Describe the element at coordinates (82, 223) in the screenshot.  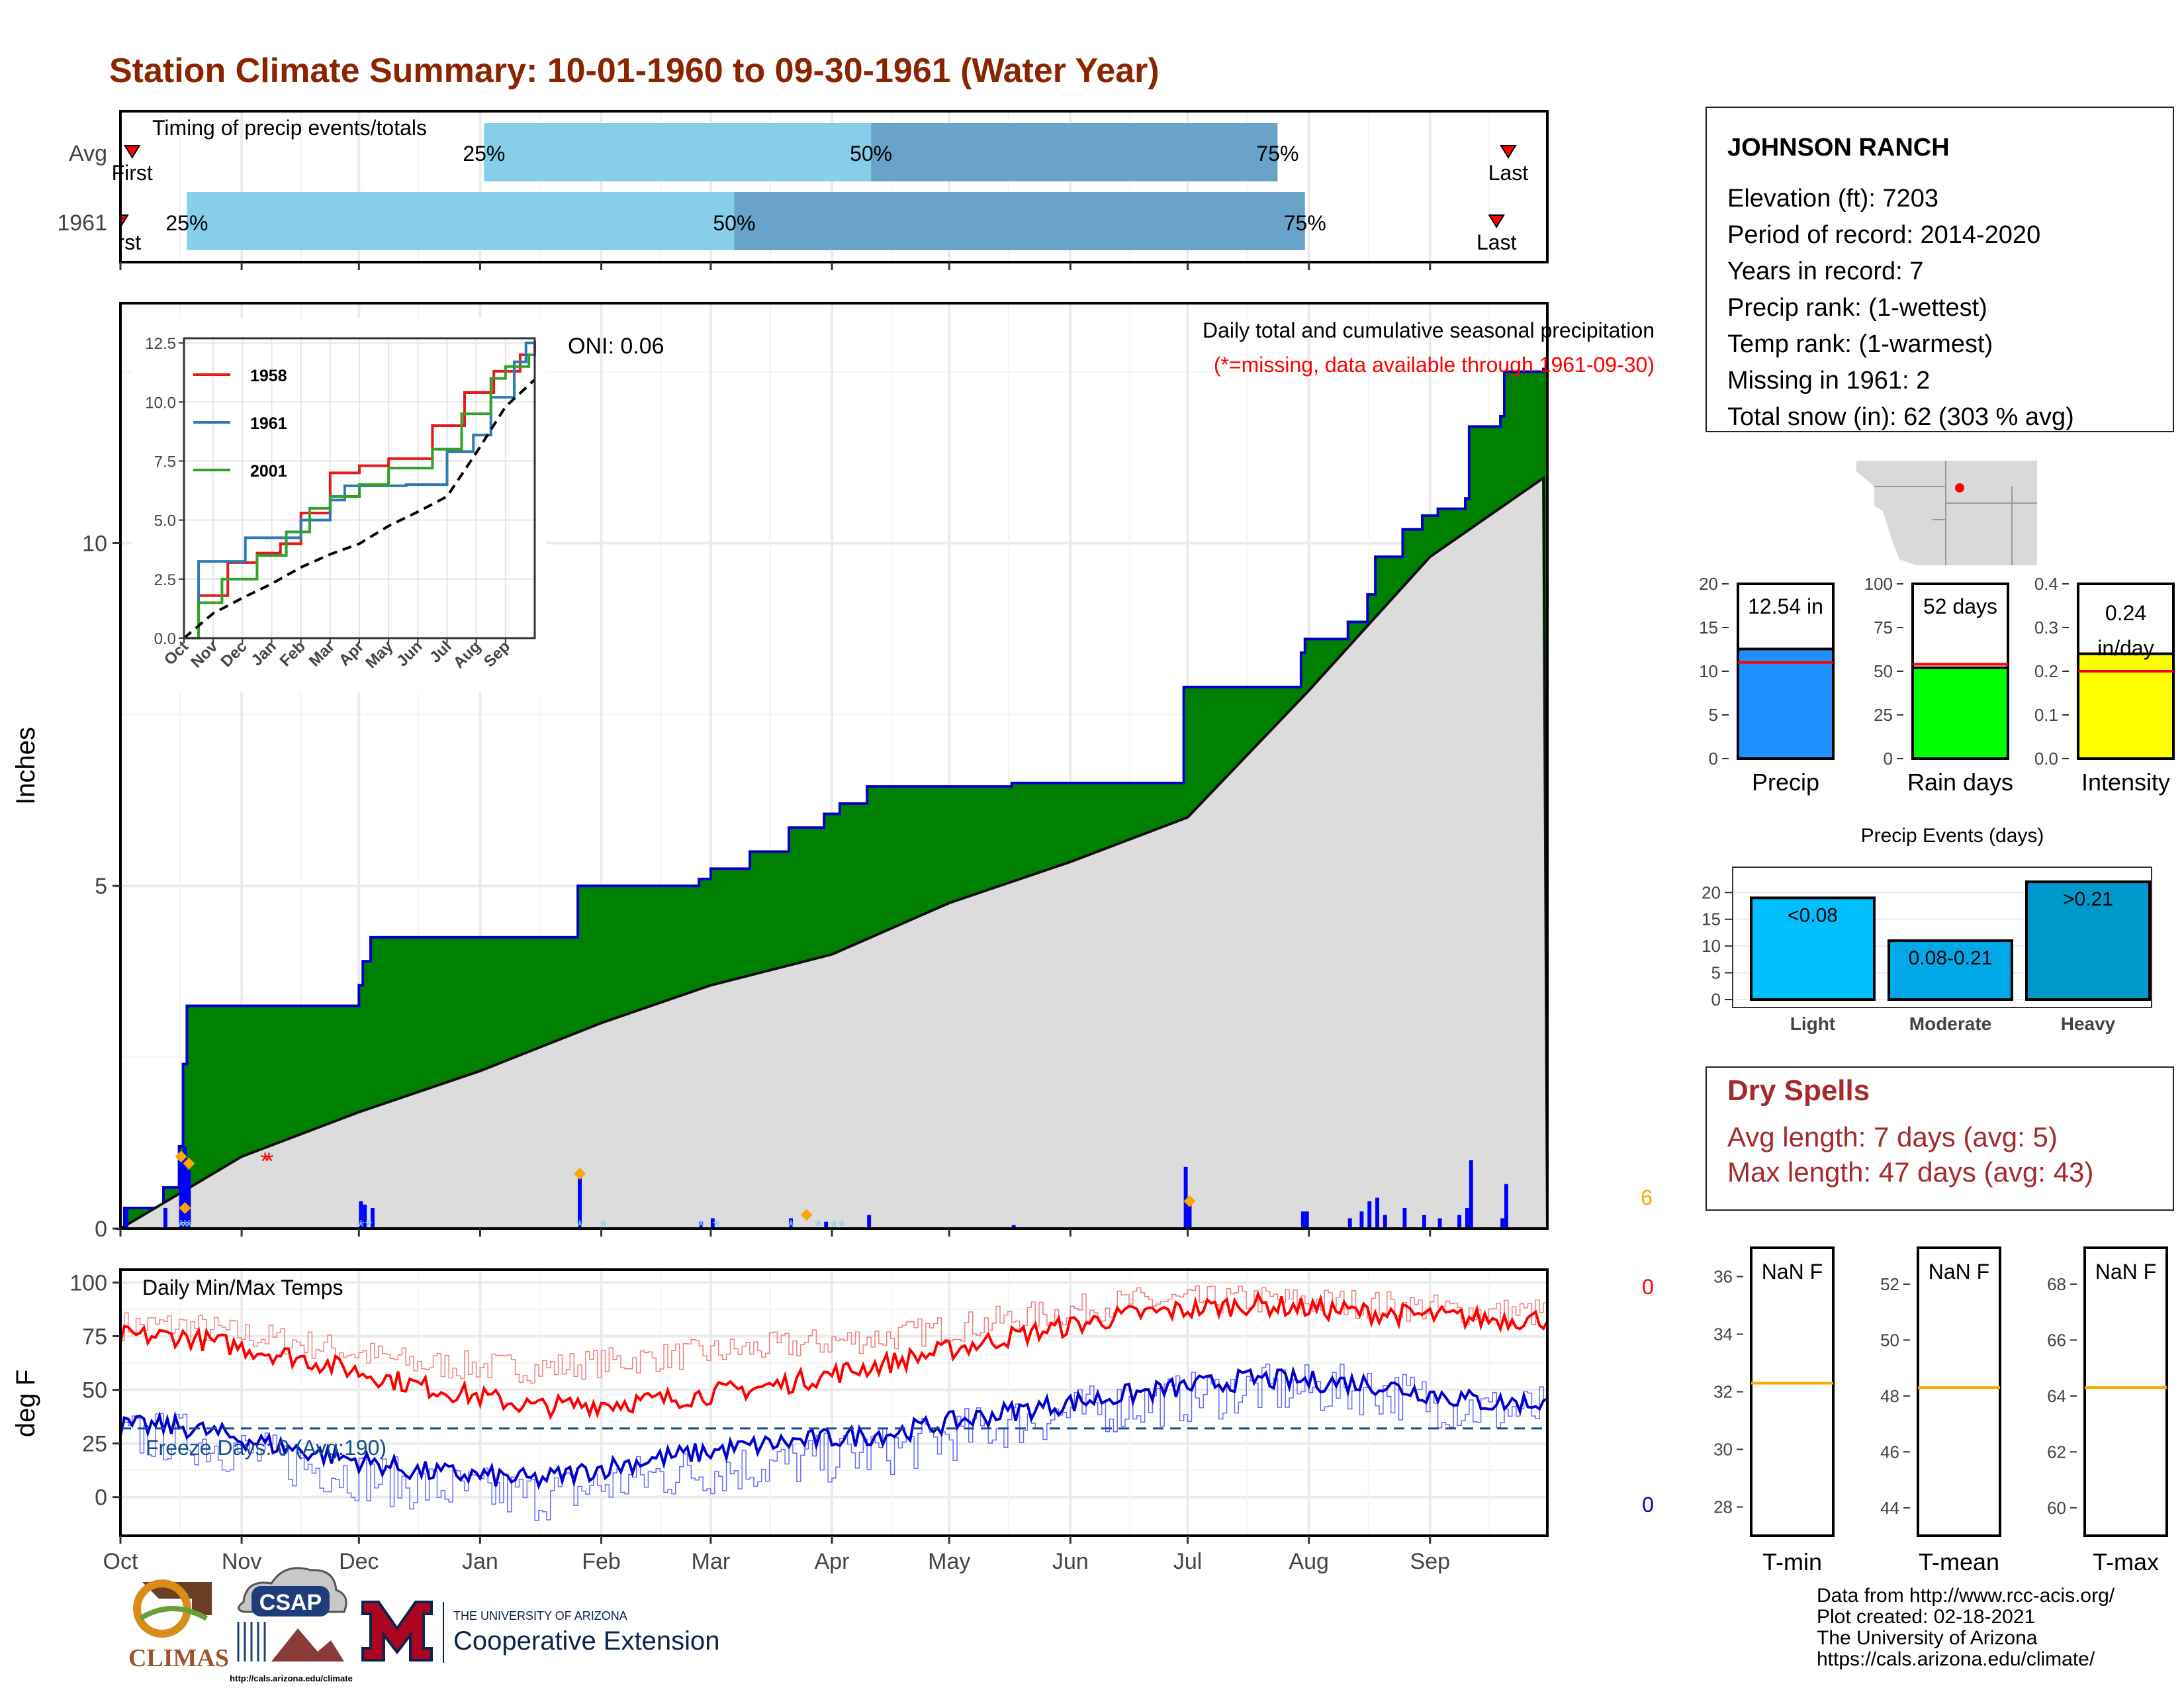
I see `timing-row-label-year: 1961` at that location.